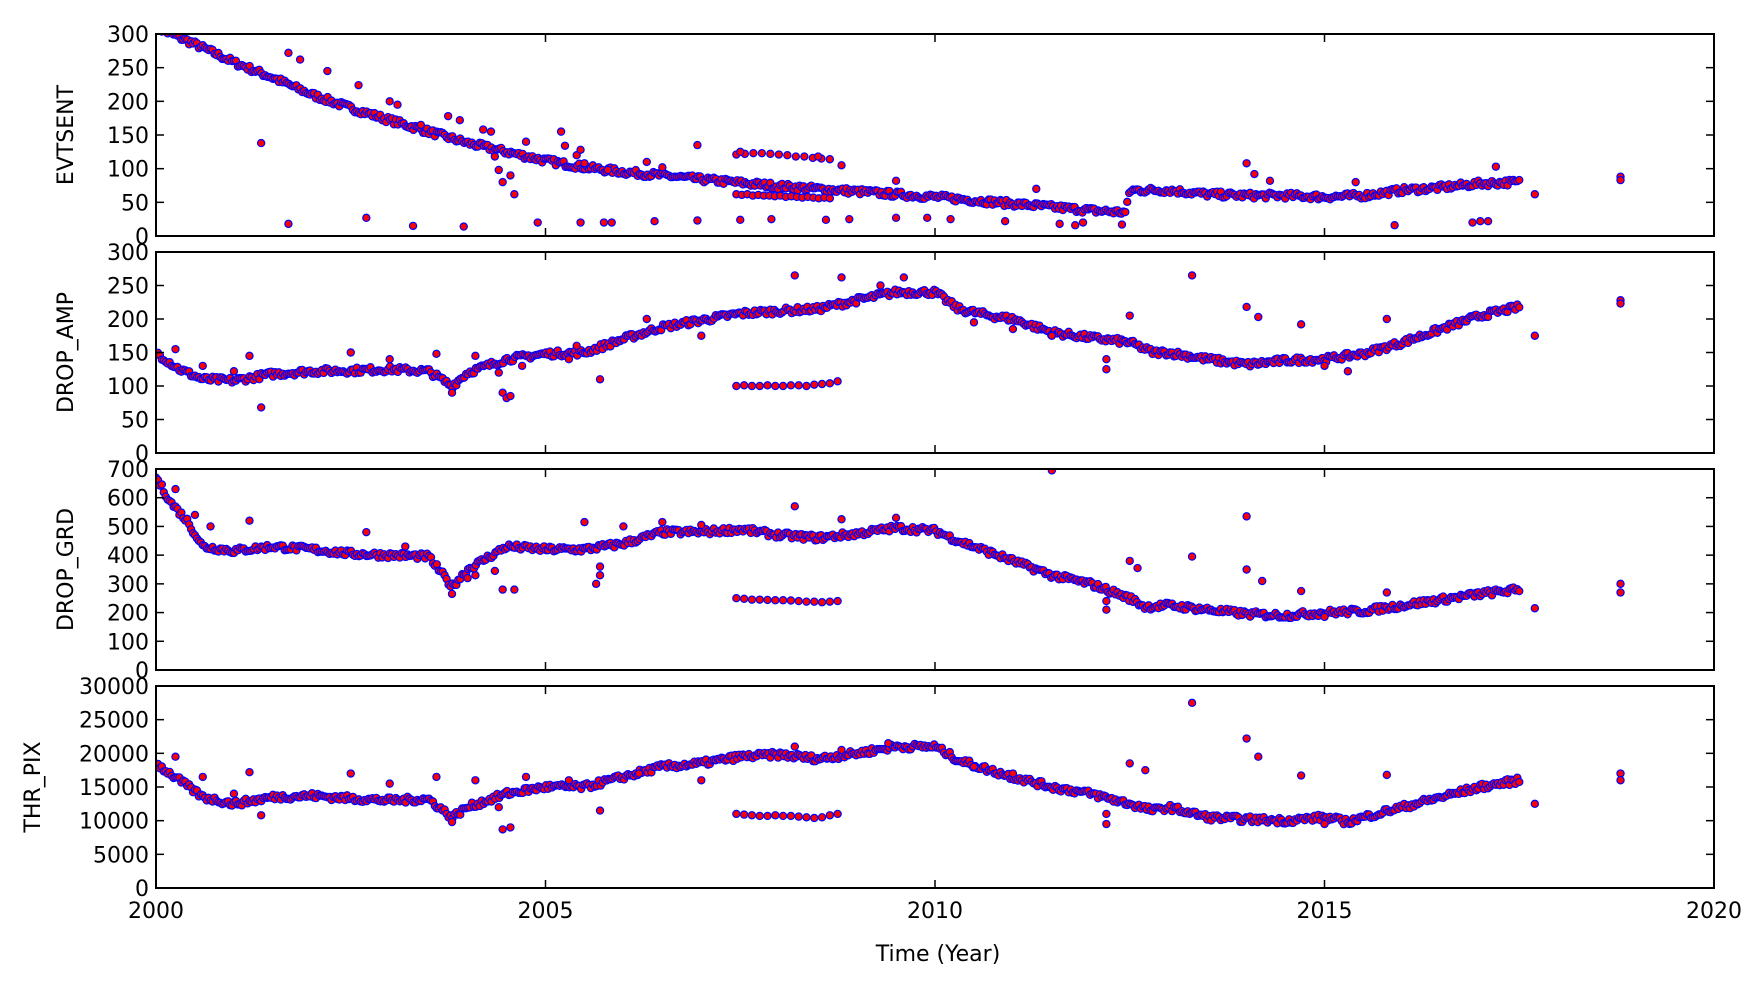 This screenshot has width=1760, height=983. Describe the element at coordinates (1325, 911) in the screenshot. I see `x-tick-label: 2015` at that location.